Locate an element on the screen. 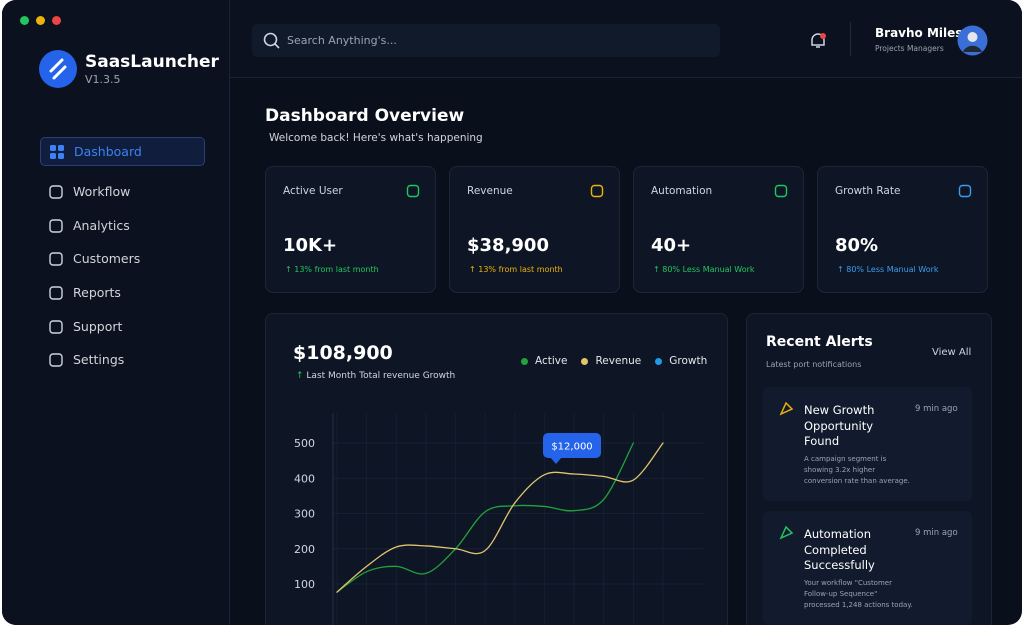 Image resolution: width=1024 pixels, height=625 pixels. nav-item: Customers is located at coordinates (122, 258).